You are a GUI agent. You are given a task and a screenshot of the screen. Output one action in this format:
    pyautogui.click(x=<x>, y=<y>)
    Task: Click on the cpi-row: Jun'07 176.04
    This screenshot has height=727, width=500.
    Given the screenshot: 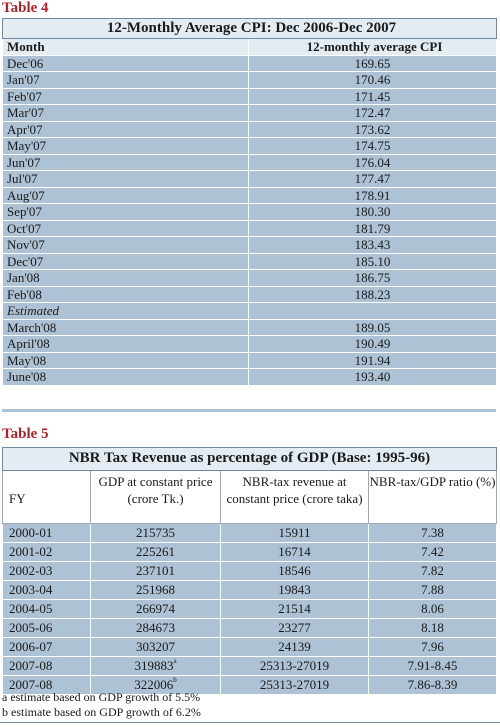 What is the action you would take?
    pyautogui.click(x=250, y=162)
    